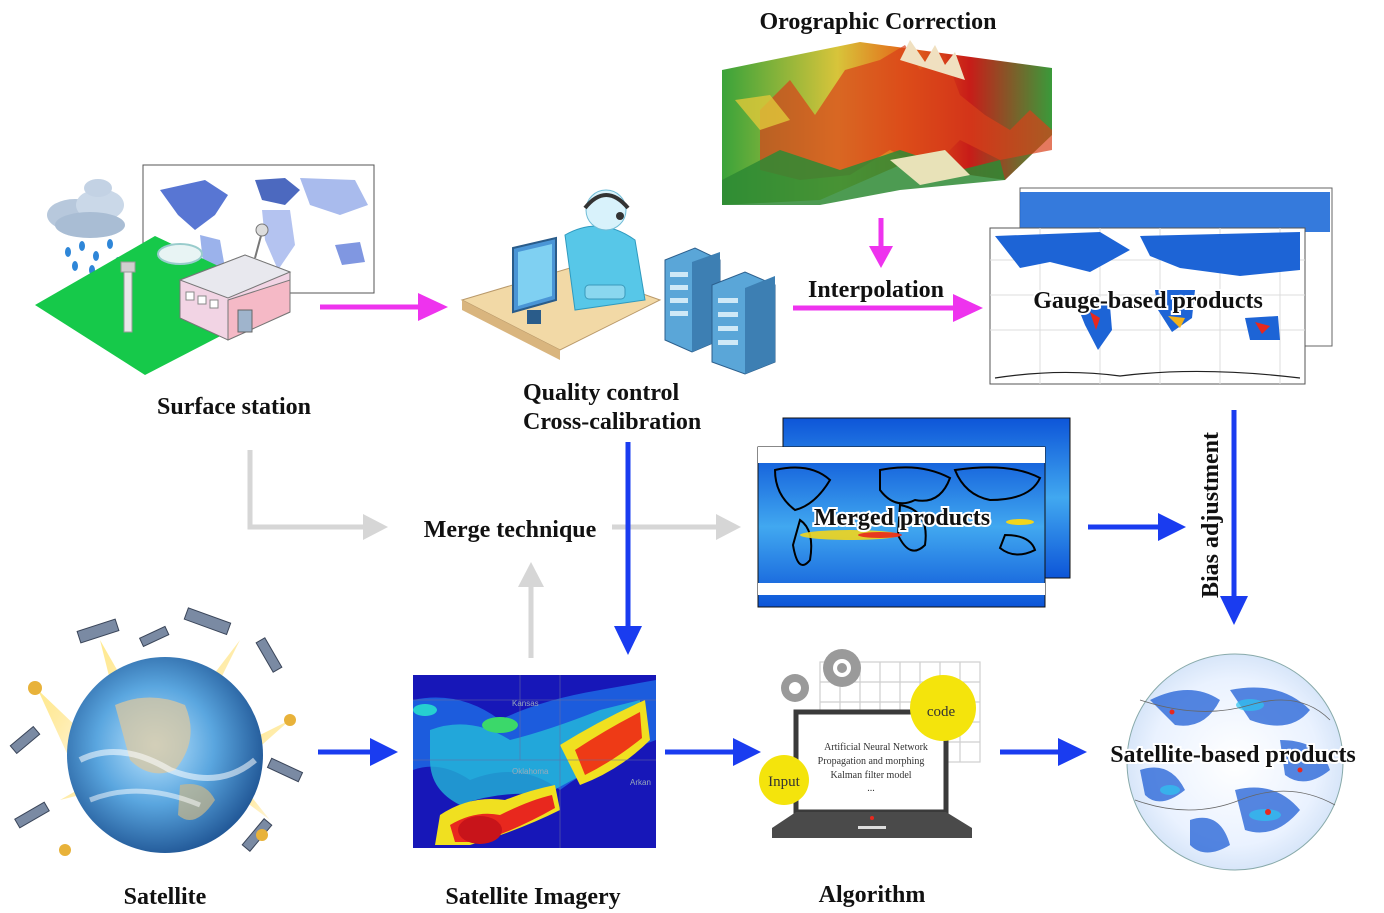 The image size is (1384, 913). What do you see at coordinates (1234, 517) in the screenshot?
I see `arrow-gauge-to-satellite-products` at bounding box center [1234, 517].